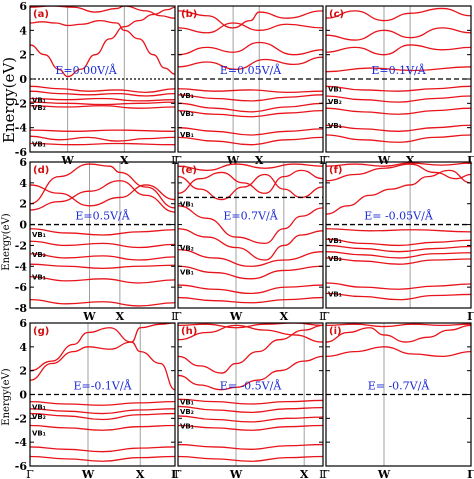 Image resolution: width=474 pixels, height=479 pixels. Describe the element at coordinates (21, 287) in the screenshot. I see `ytick-label: -6` at that location.